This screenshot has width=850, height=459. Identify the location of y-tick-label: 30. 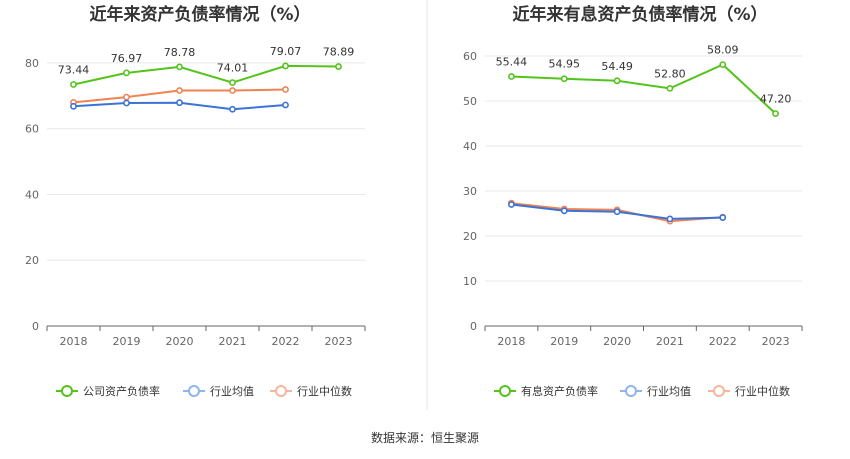
(470, 191).